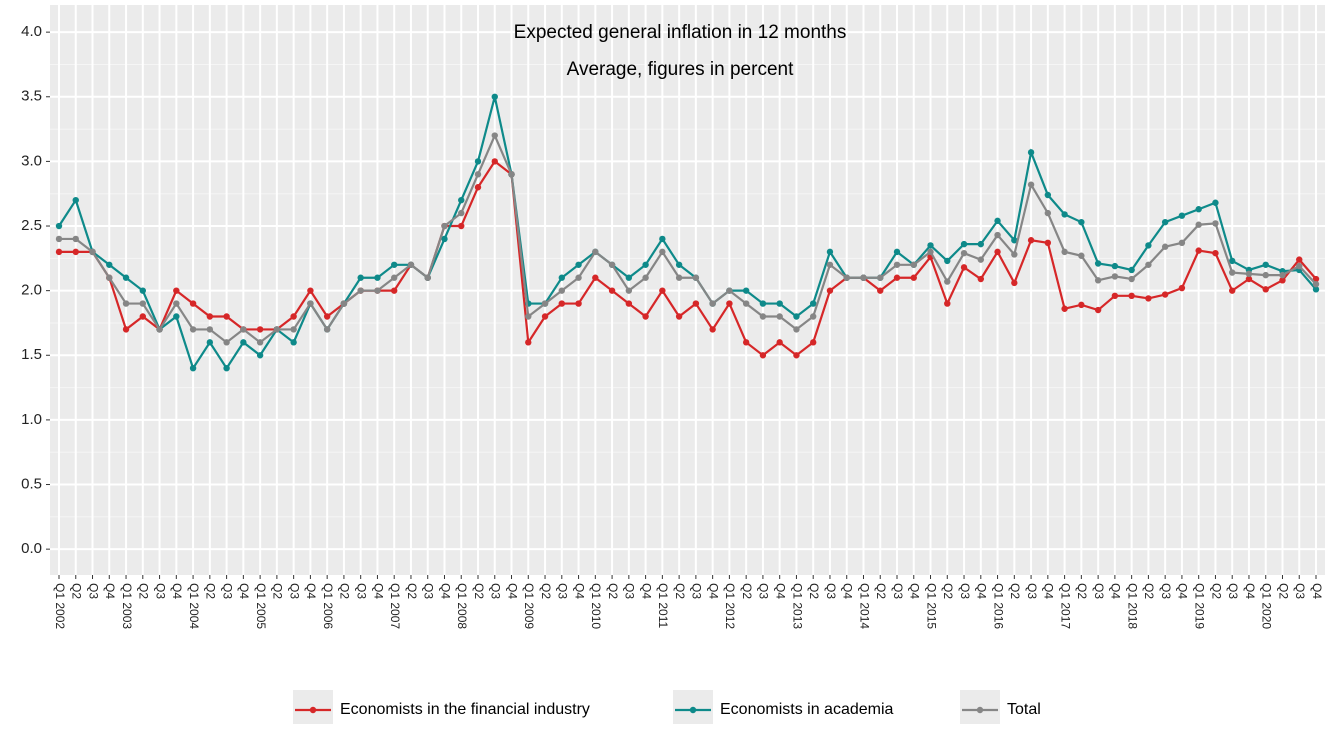 This screenshot has width=1333, height=729. What do you see at coordinates (328, 606) in the screenshot?
I see `x-tick-label: Q1 2006` at bounding box center [328, 606].